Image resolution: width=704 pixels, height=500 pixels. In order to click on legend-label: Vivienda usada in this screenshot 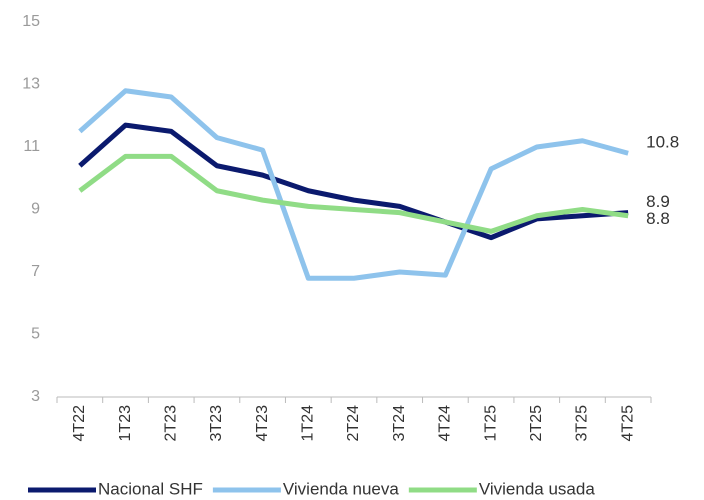, I will do `click(537, 488)`.